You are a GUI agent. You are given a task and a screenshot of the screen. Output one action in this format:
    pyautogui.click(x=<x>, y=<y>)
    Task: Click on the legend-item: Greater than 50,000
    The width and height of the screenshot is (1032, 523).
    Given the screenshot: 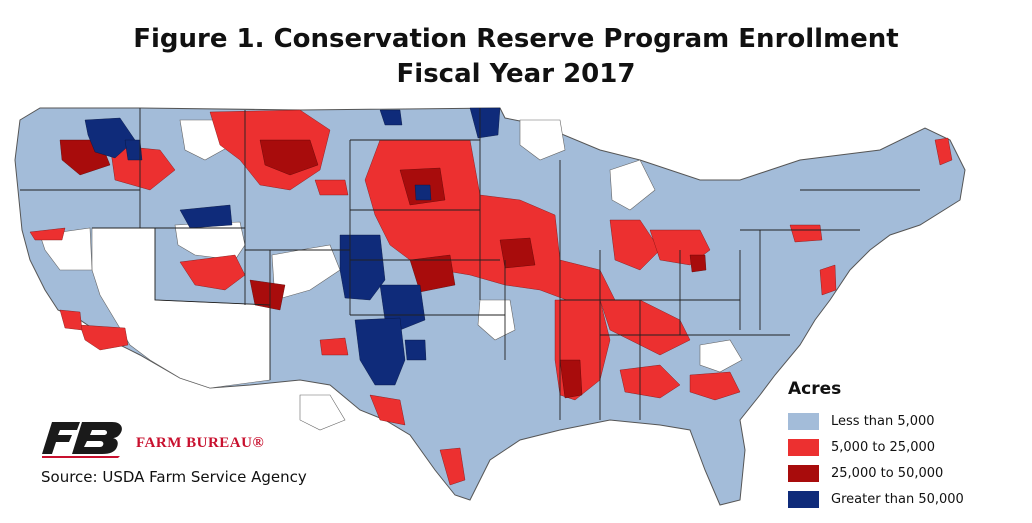 What is the action you would take?
    pyautogui.click(x=908, y=499)
    